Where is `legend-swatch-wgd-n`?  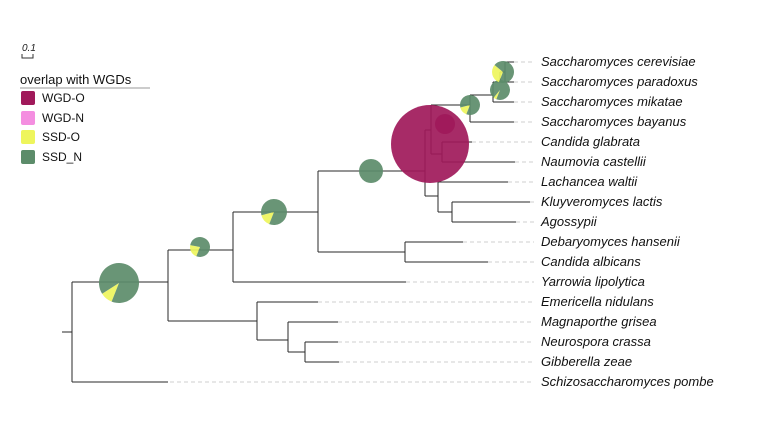 legend-swatch-wgd-n is located at coordinates (28, 118).